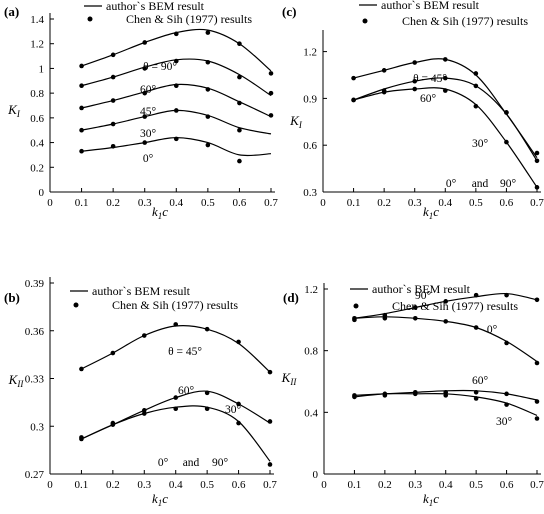 This screenshot has height=514, width=544. What do you see at coordinates (37, 94) in the screenshot?
I see `y-tick-label: 0.8` at bounding box center [37, 94].